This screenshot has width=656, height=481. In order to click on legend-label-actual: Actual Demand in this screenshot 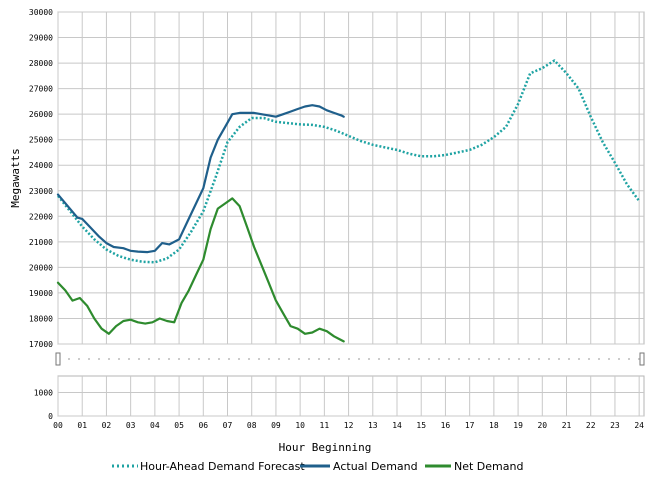, I will do `click(375, 466)`.